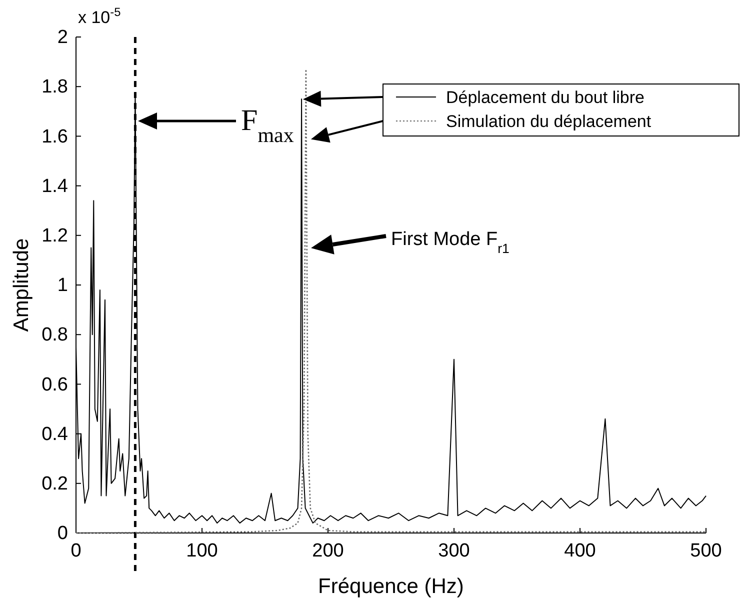 The height and width of the screenshot is (603, 754). What do you see at coordinates (55, 186) in the screenshot?
I see `y-tick-label: 1.4` at bounding box center [55, 186].